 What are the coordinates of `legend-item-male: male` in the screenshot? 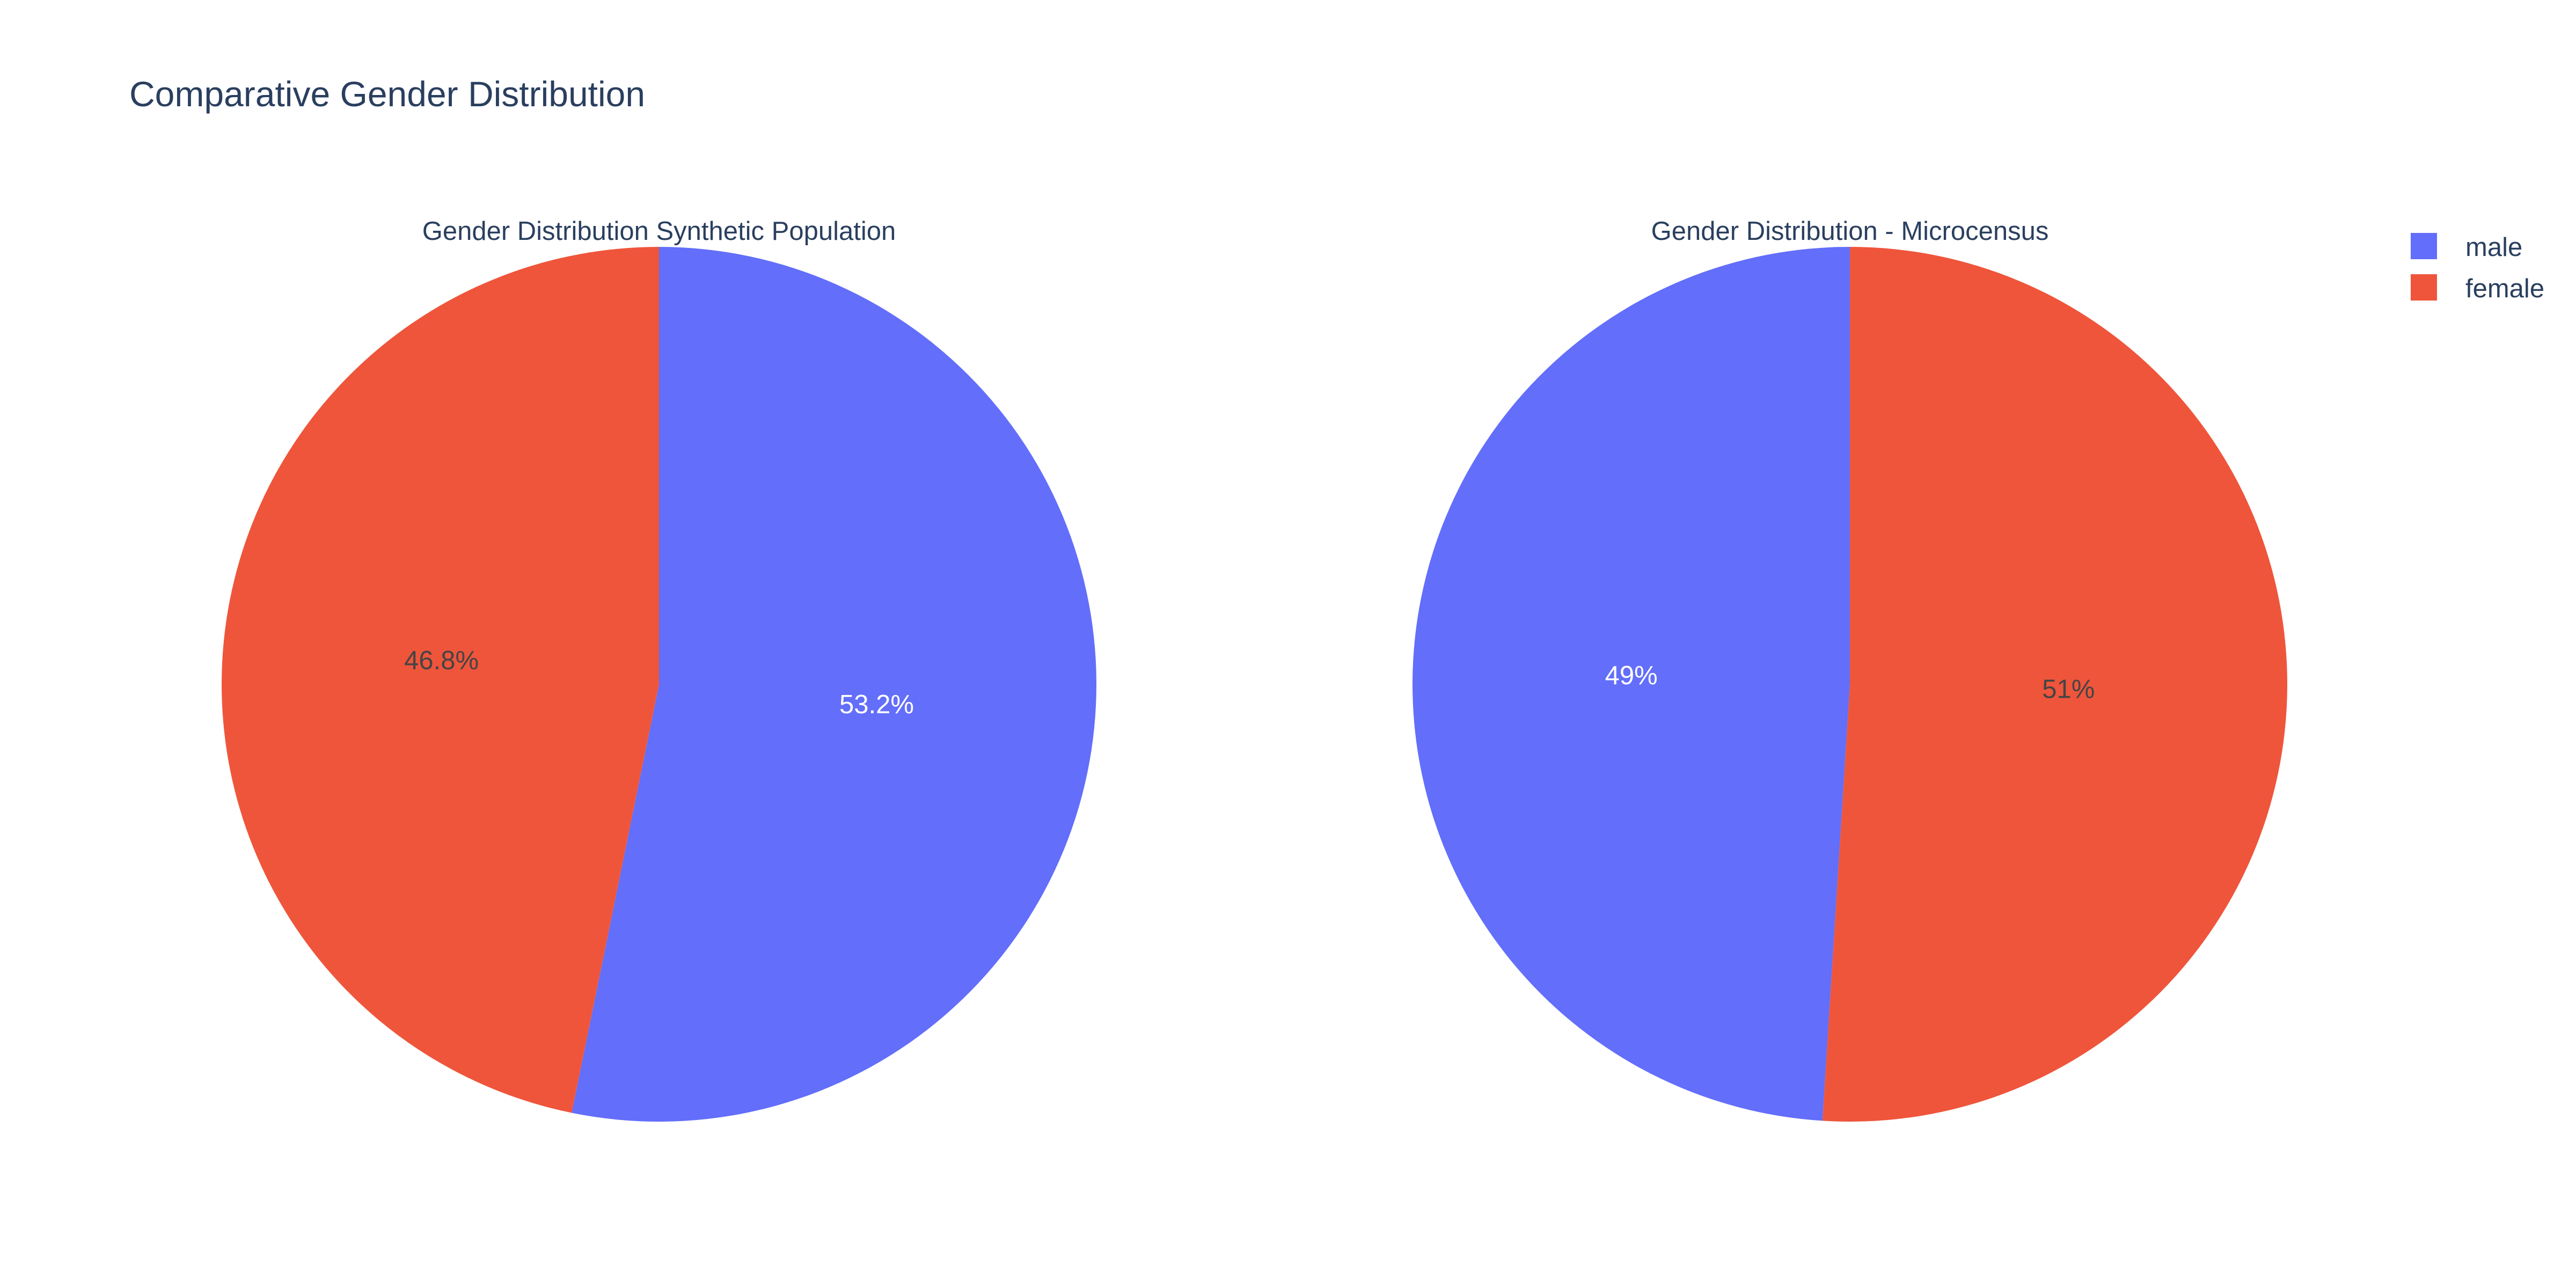 It's located at (2466, 247).